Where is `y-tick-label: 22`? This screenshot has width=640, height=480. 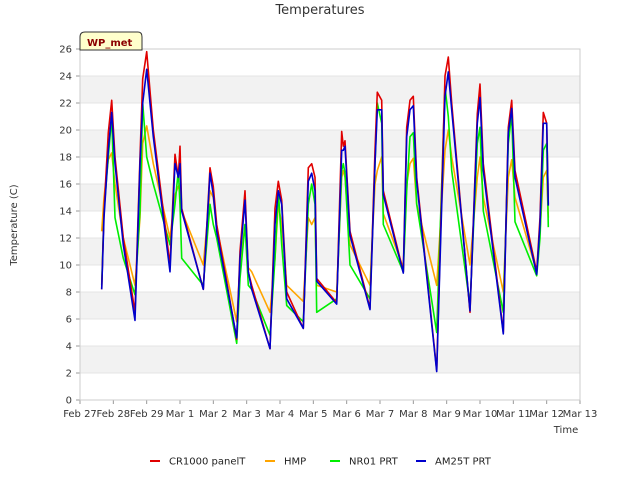 y-tick-label: 22 is located at coordinates (65, 104).